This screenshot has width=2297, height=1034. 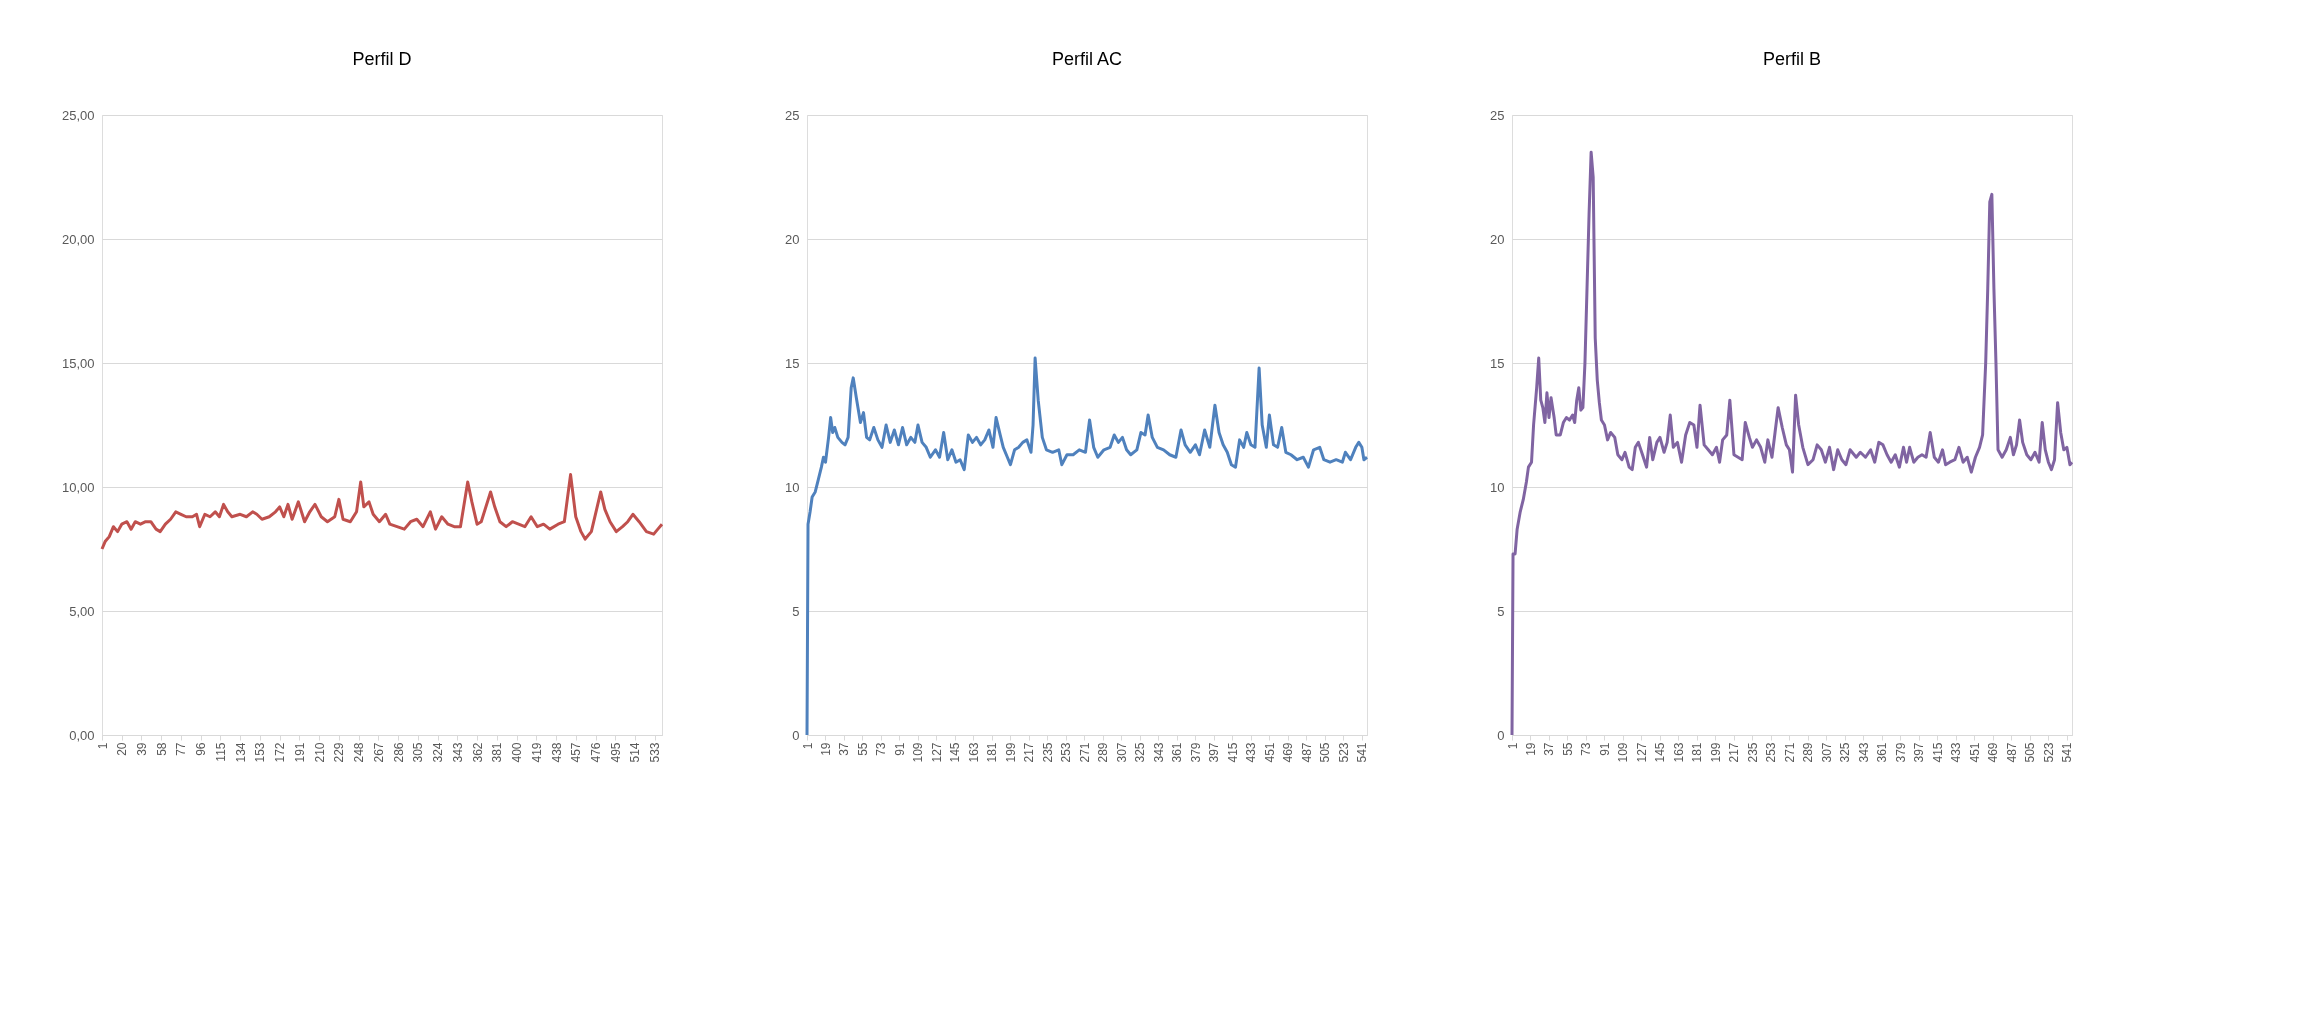 What do you see at coordinates (1497, 239) in the screenshot?
I see `y-tick-label: 20` at bounding box center [1497, 239].